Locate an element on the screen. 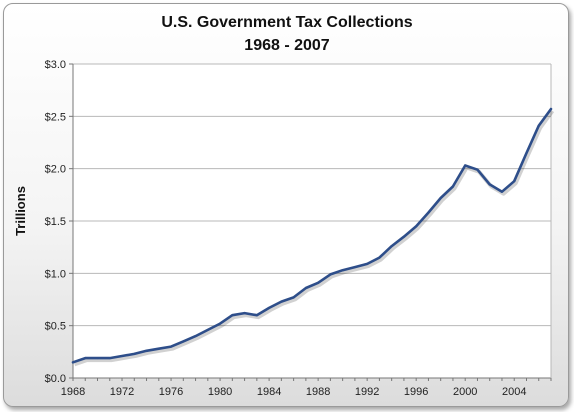 The width and height of the screenshot is (574, 412). data-point-2006 is located at coordinates (538, 125).